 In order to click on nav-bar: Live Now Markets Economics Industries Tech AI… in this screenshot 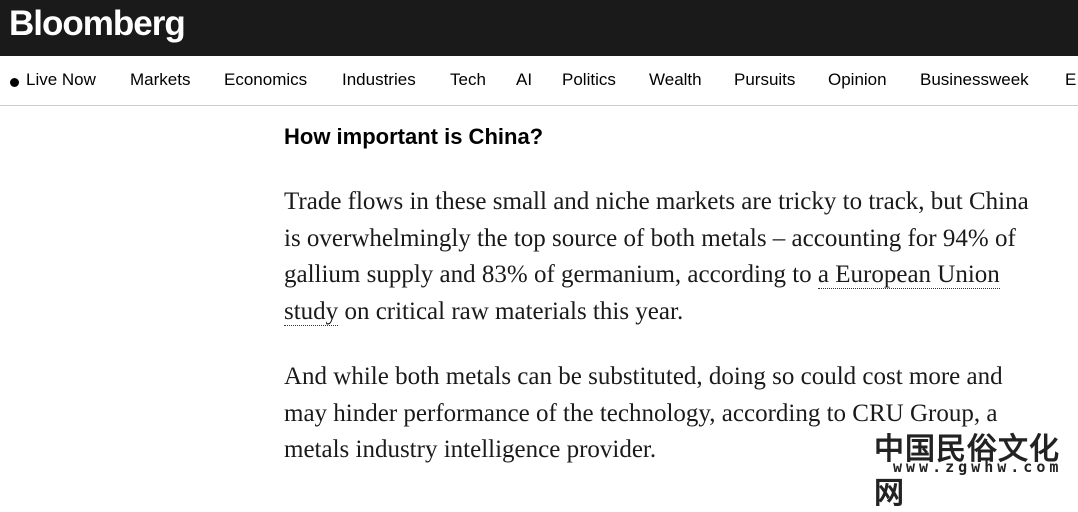, I will do `click(539, 81)`.